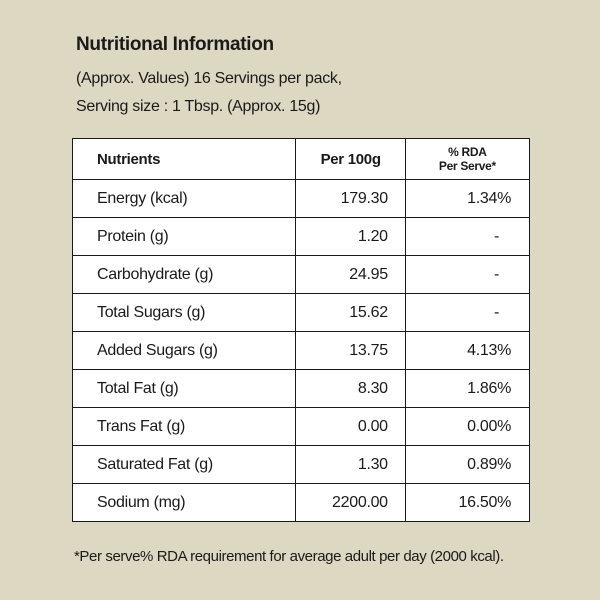  What do you see at coordinates (184, 464) in the screenshot?
I see `nutrient-name: Saturated Fat (g)` at bounding box center [184, 464].